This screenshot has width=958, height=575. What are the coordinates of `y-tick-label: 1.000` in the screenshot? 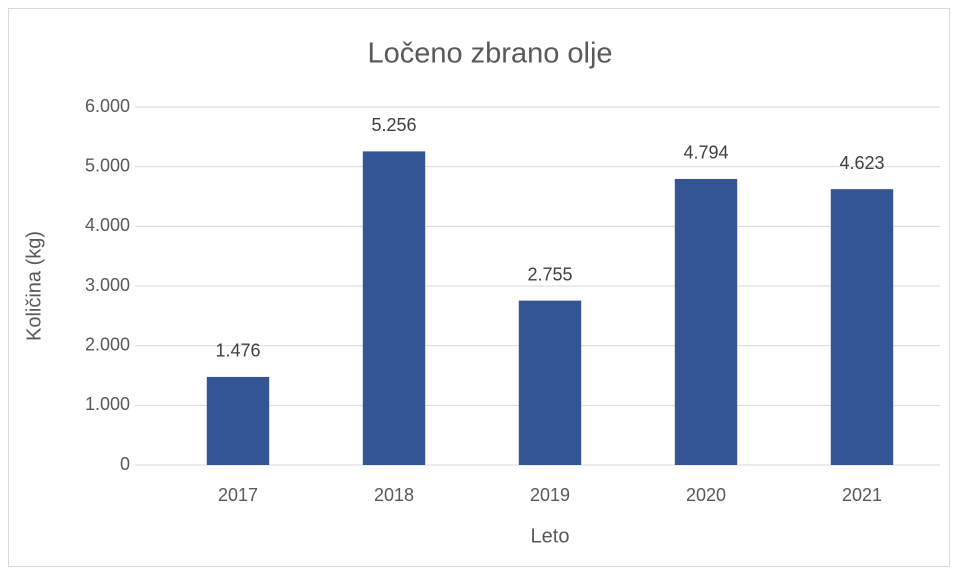 It's located at (107, 404).